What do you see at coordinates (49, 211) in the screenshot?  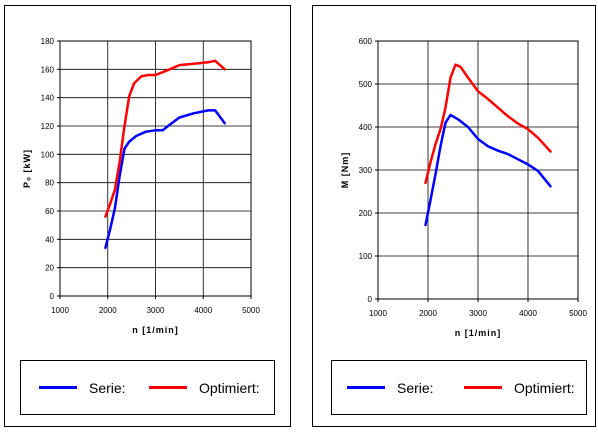 I see `y-tick-label: 60` at bounding box center [49, 211].